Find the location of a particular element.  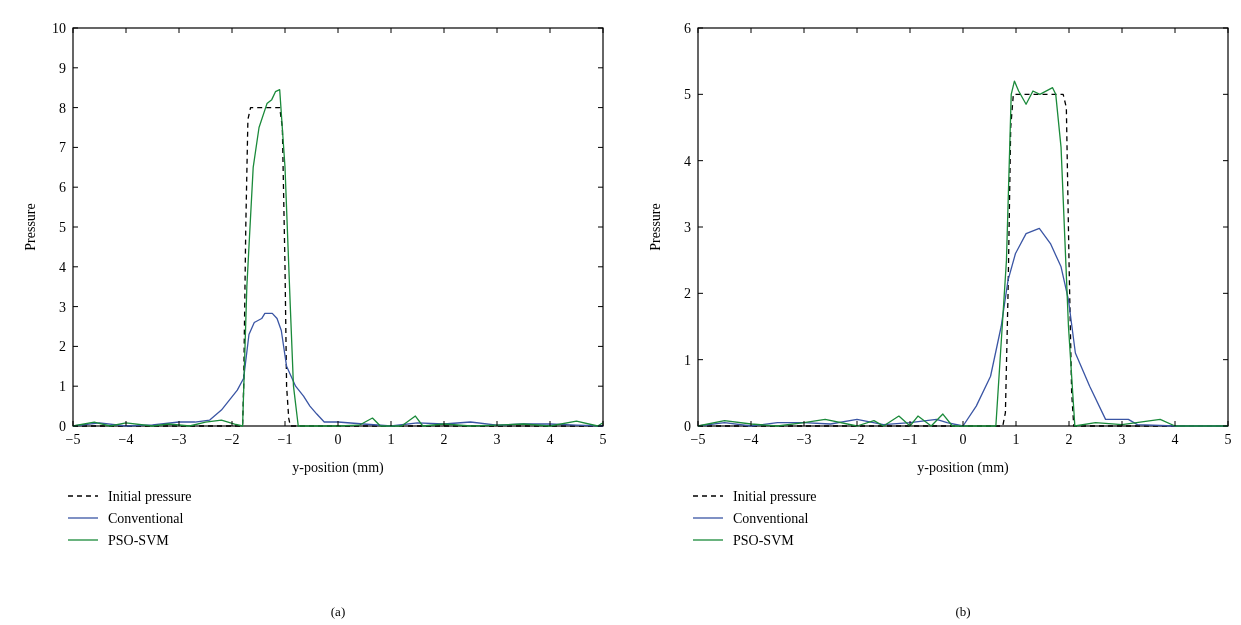

y-tick-label: 9 is located at coordinates (62, 68).